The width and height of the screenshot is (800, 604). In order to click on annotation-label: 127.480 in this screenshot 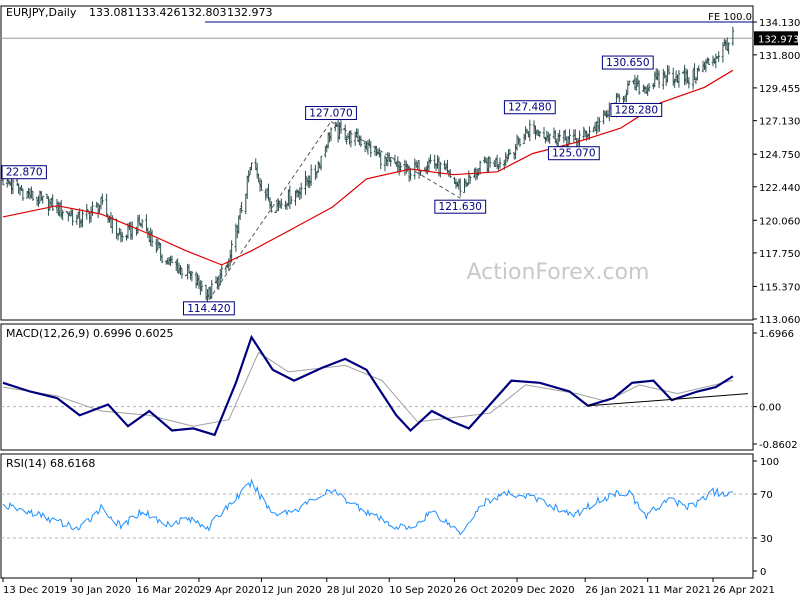, I will do `click(529, 108)`.